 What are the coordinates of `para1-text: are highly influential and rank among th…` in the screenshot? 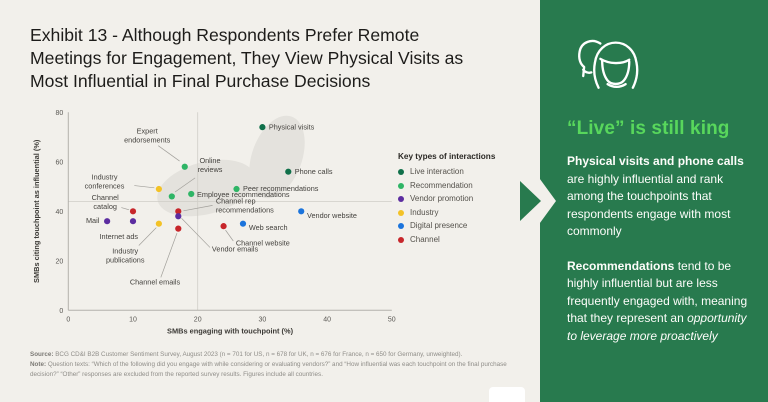 It's located at (649, 205).